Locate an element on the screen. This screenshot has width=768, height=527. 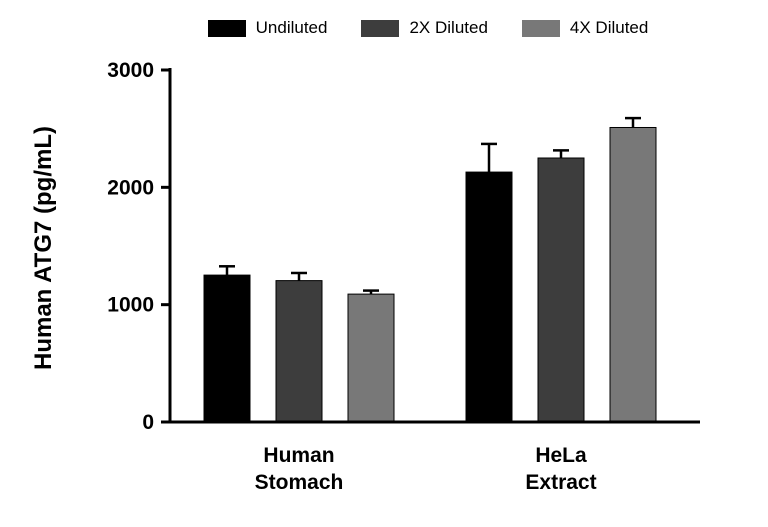
legend-item-undiluted: Undiluted is located at coordinates (267, 28).